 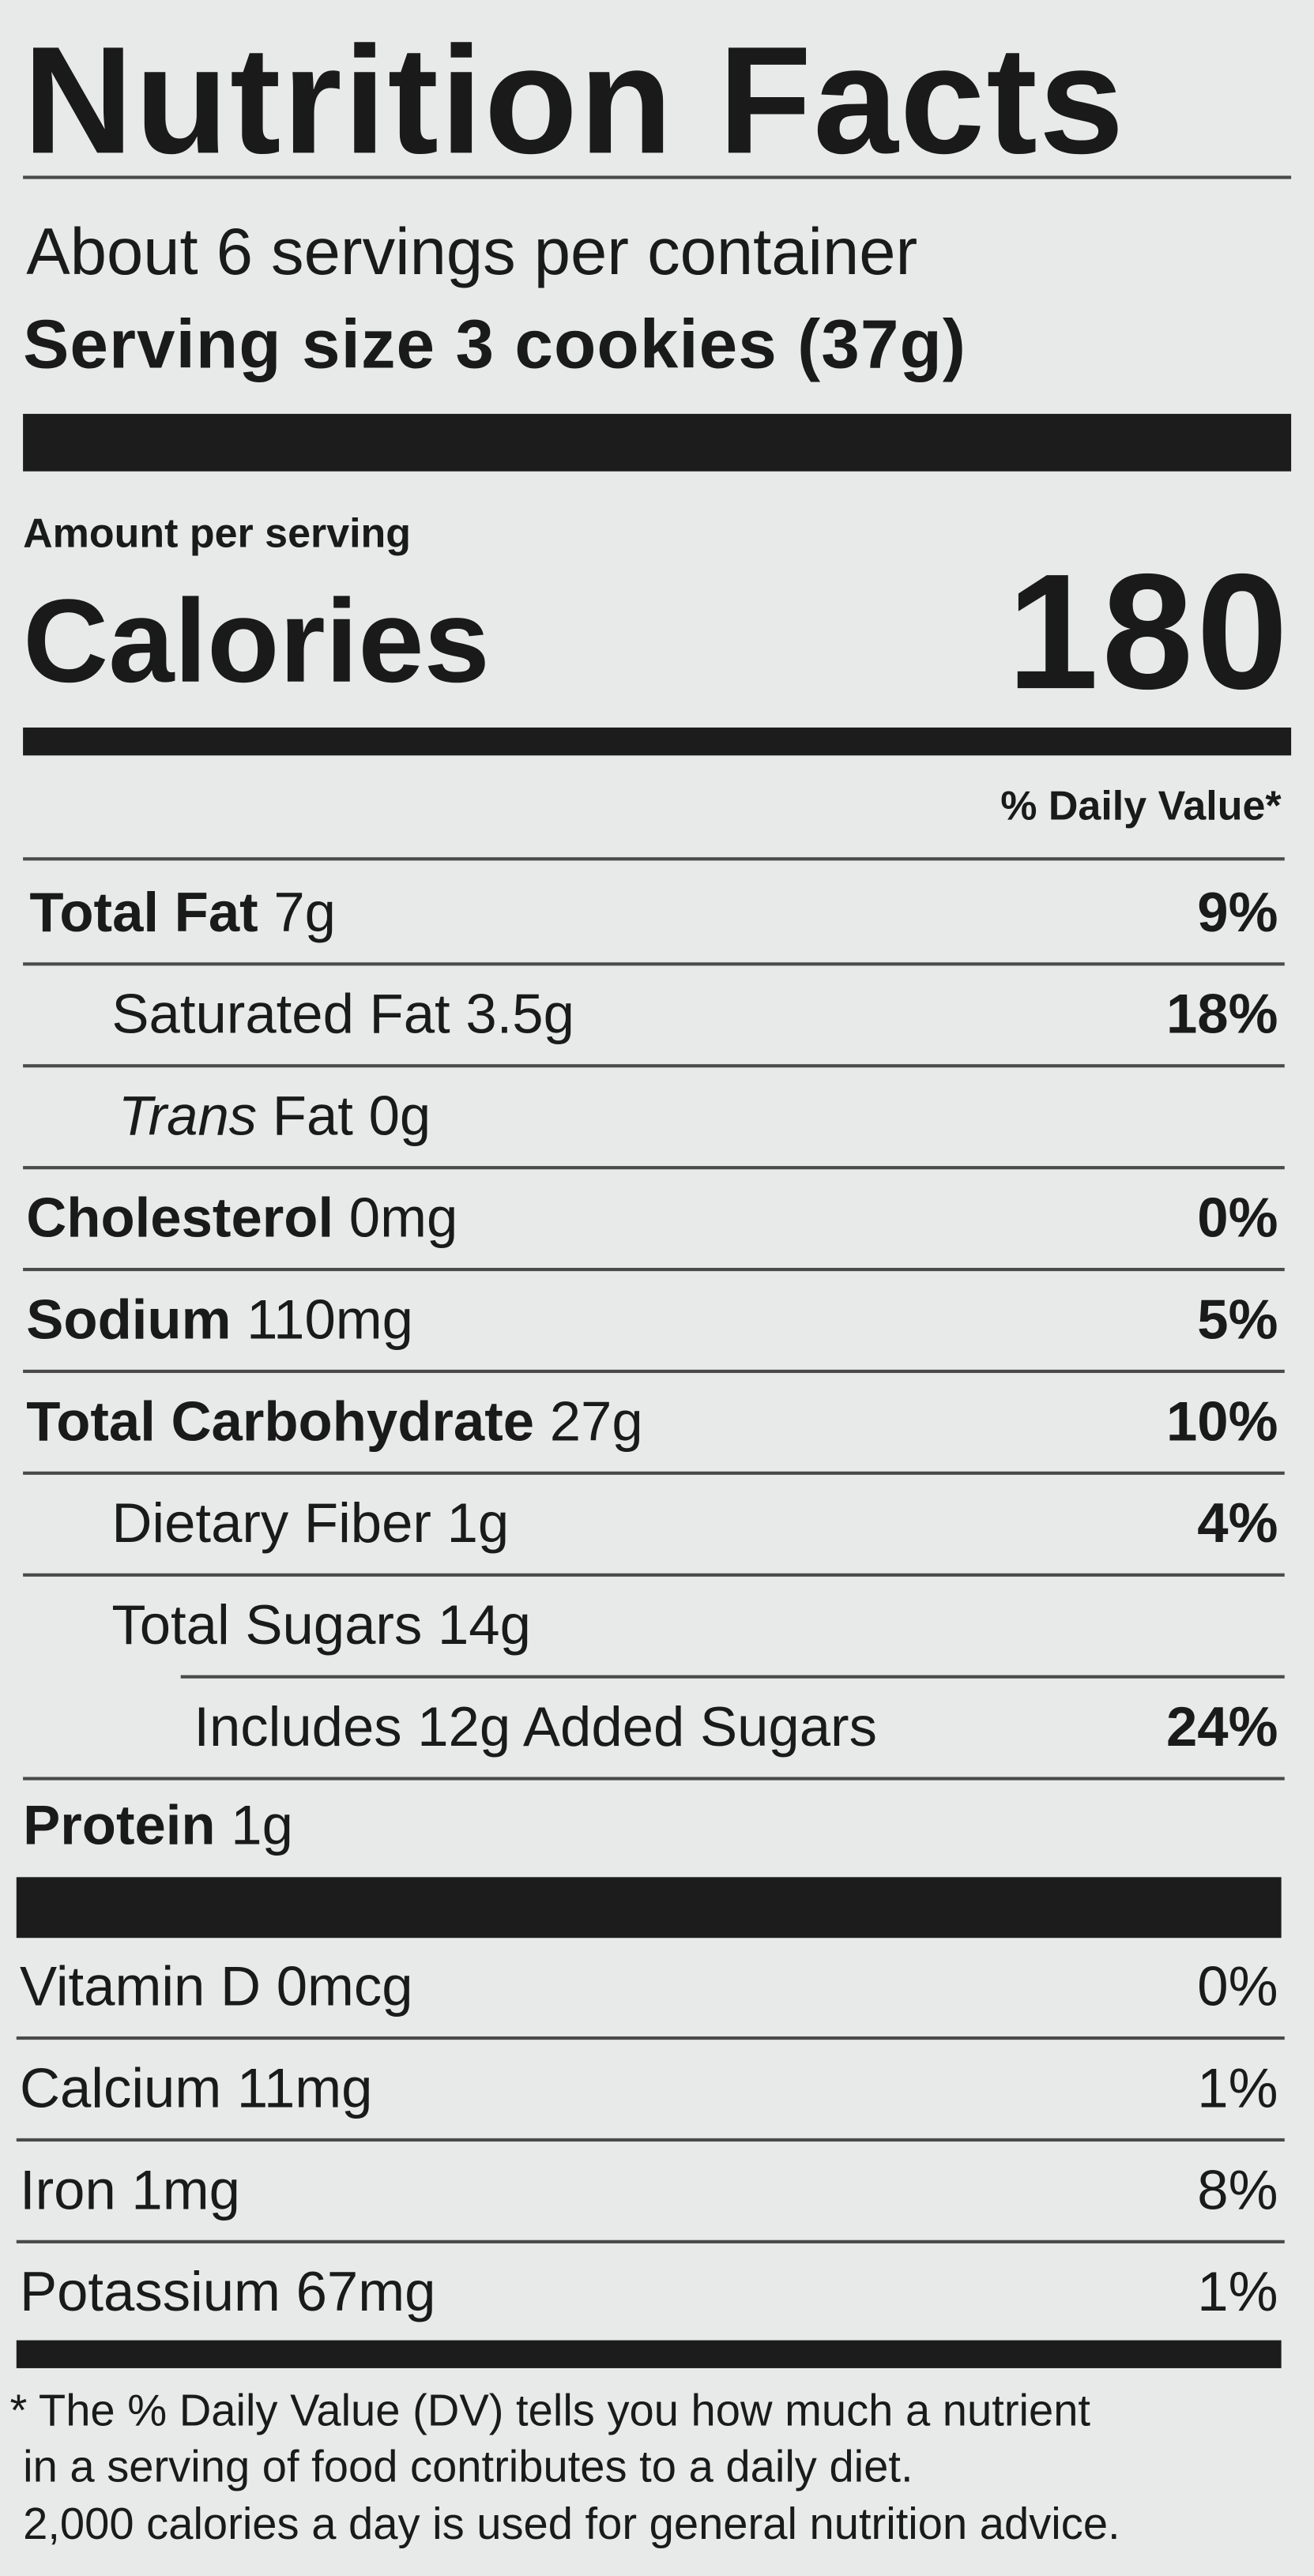 What do you see at coordinates (129, 2190) in the screenshot?
I see `micronutrient-label: Iron 1mg` at bounding box center [129, 2190].